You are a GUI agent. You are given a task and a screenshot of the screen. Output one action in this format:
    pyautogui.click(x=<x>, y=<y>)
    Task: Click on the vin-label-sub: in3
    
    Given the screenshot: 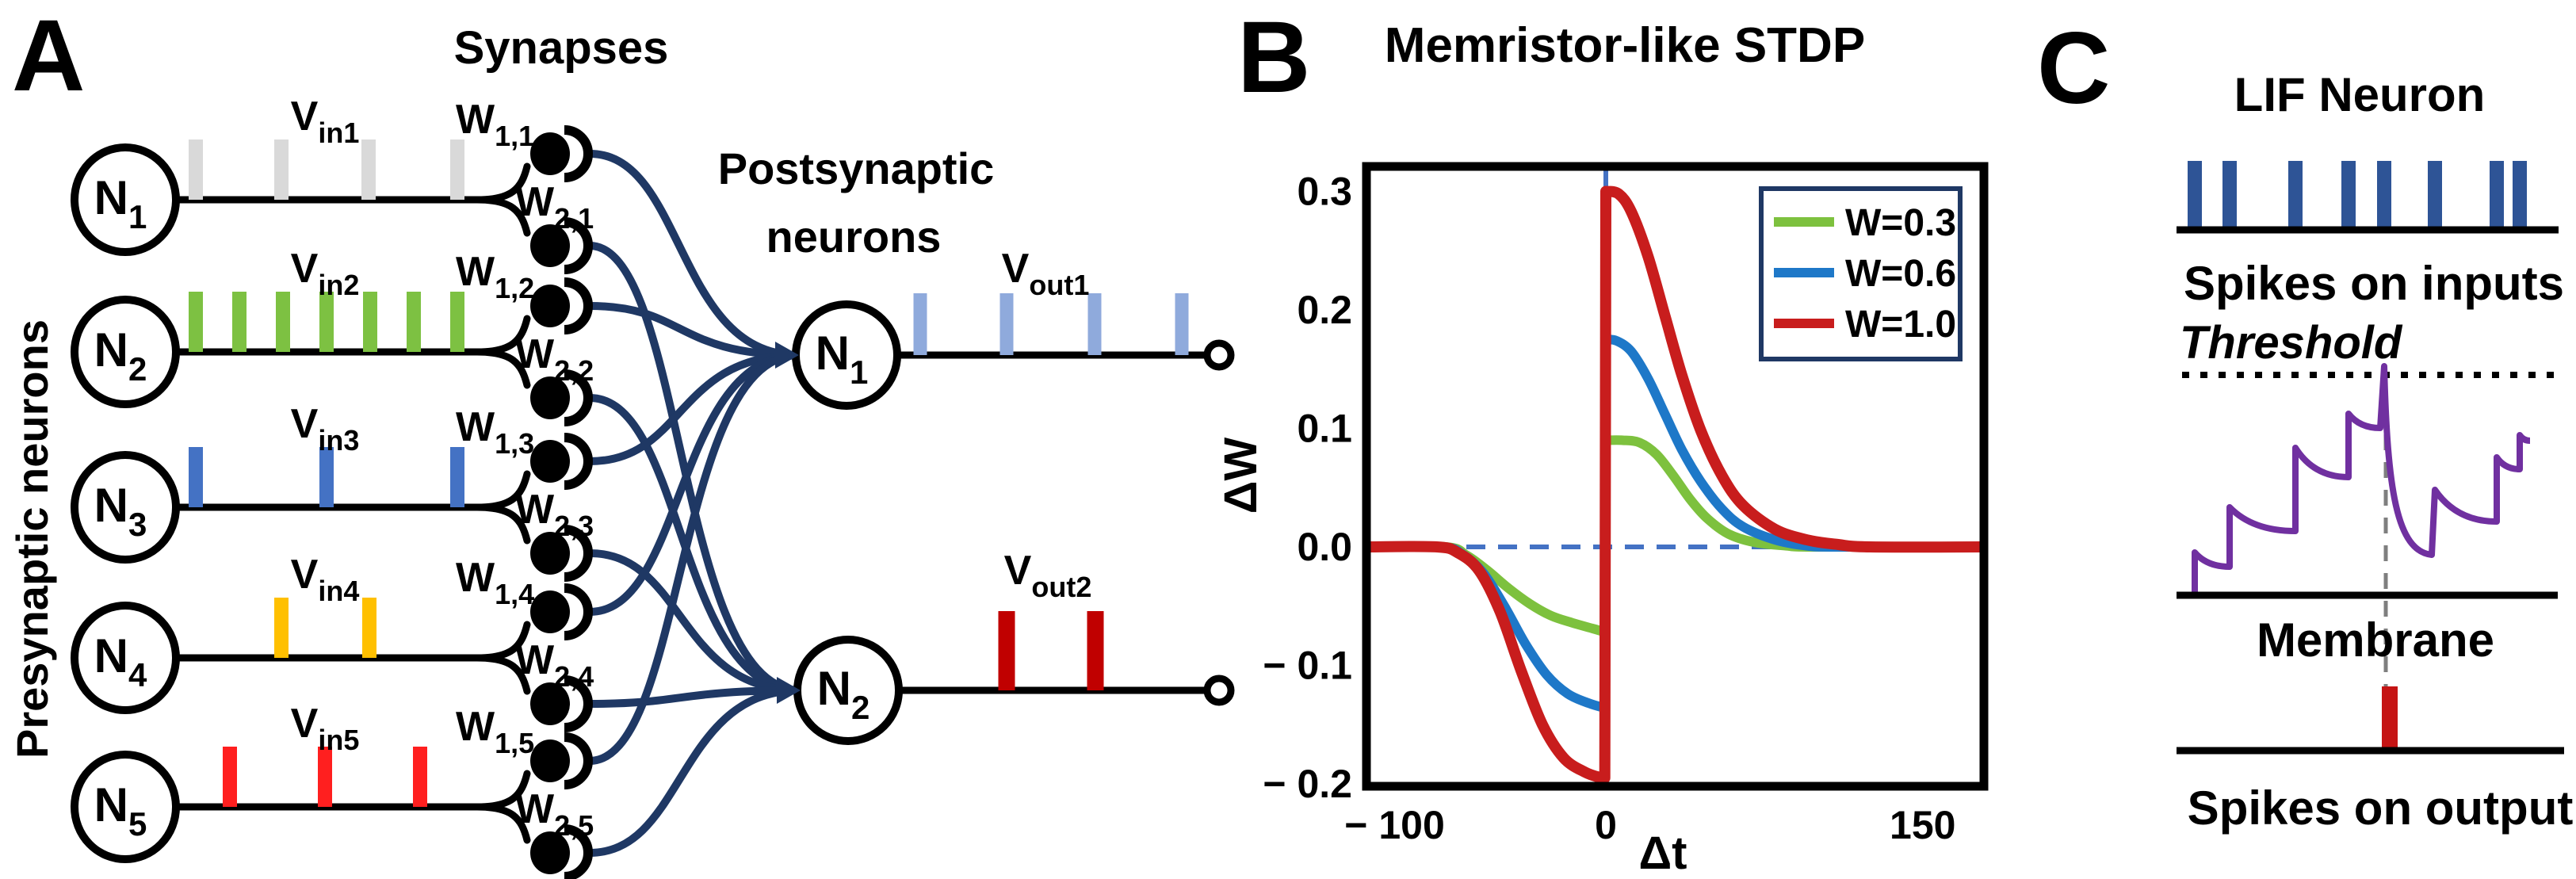 What is the action you would take?
    pyautogui.click(x=338, y=440)
    